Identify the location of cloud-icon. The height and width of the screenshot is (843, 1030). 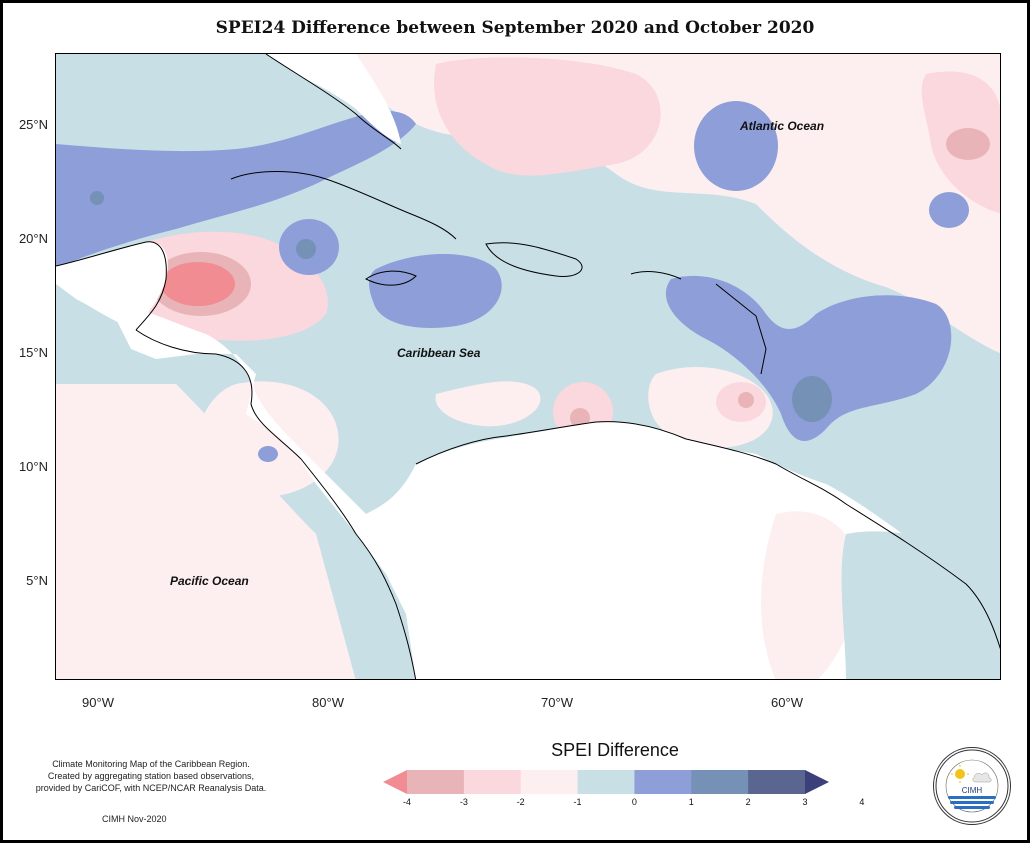
(982, 777).